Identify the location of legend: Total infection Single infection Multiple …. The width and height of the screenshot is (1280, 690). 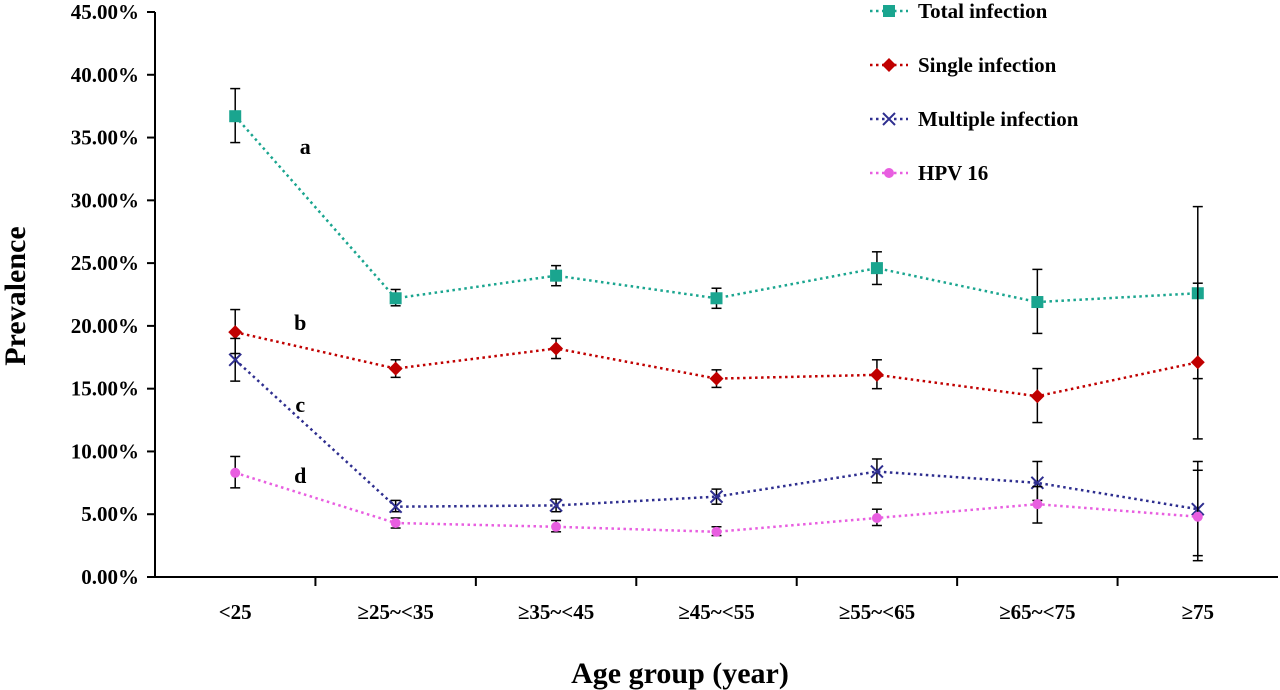
(974, 92).